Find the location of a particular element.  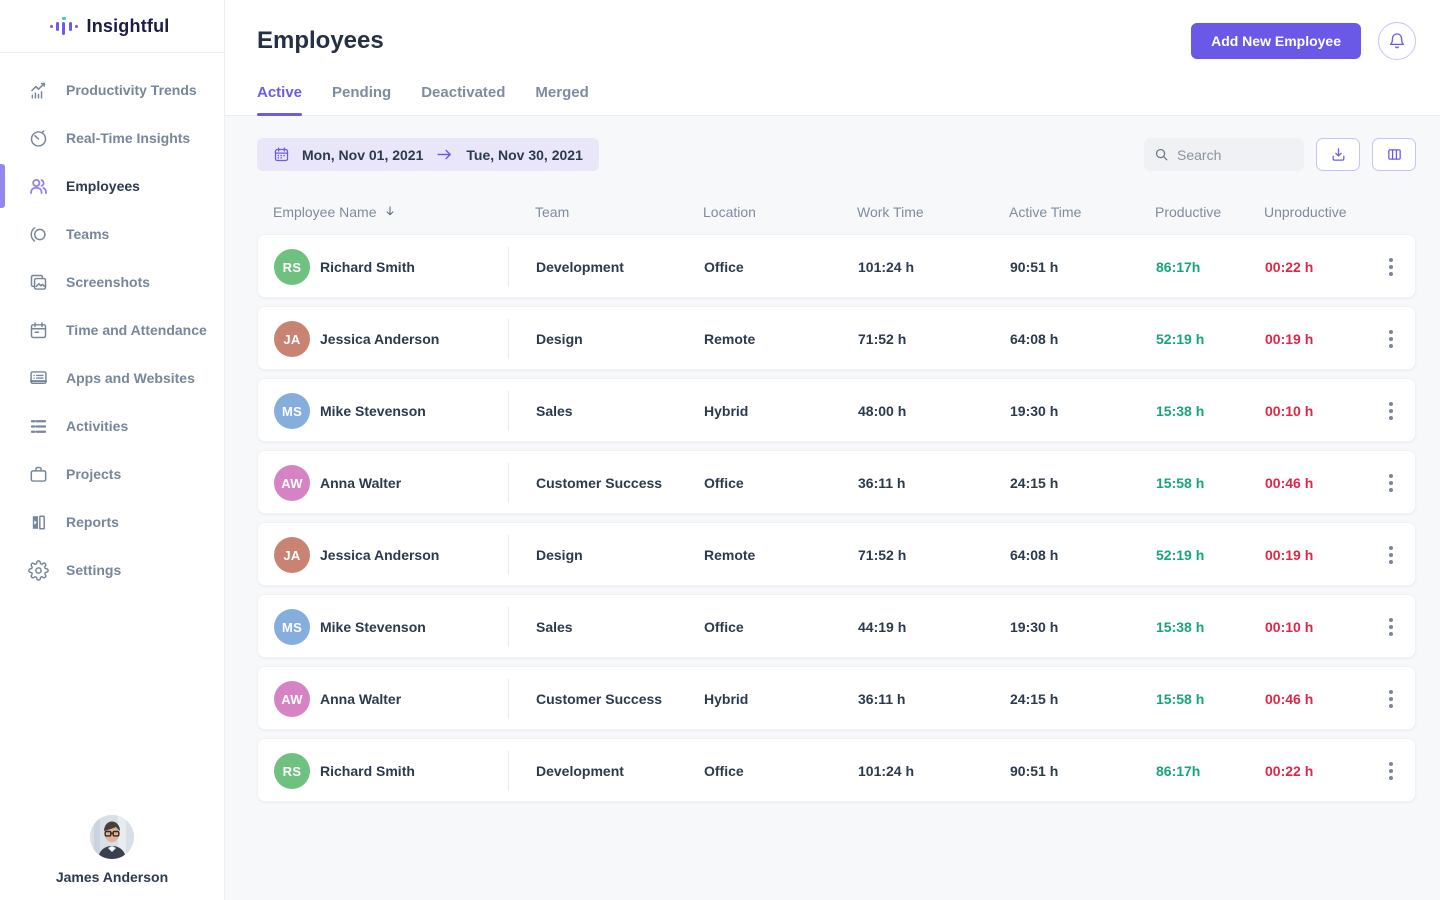

brand-logo: Insightful is located at coordinates (112, 26).